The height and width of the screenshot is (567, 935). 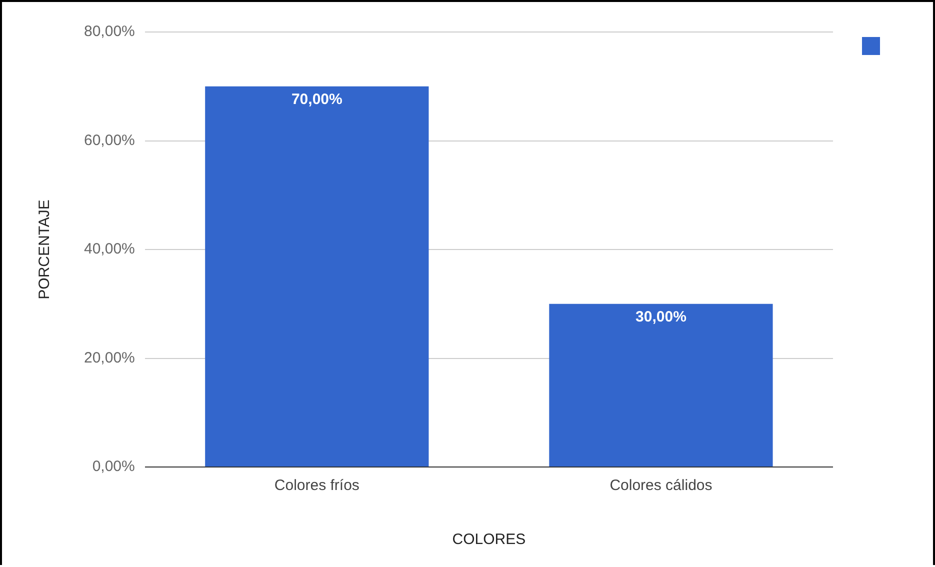 I want to click on y-tick-label: 40,00%, so click(x=109, y=249).